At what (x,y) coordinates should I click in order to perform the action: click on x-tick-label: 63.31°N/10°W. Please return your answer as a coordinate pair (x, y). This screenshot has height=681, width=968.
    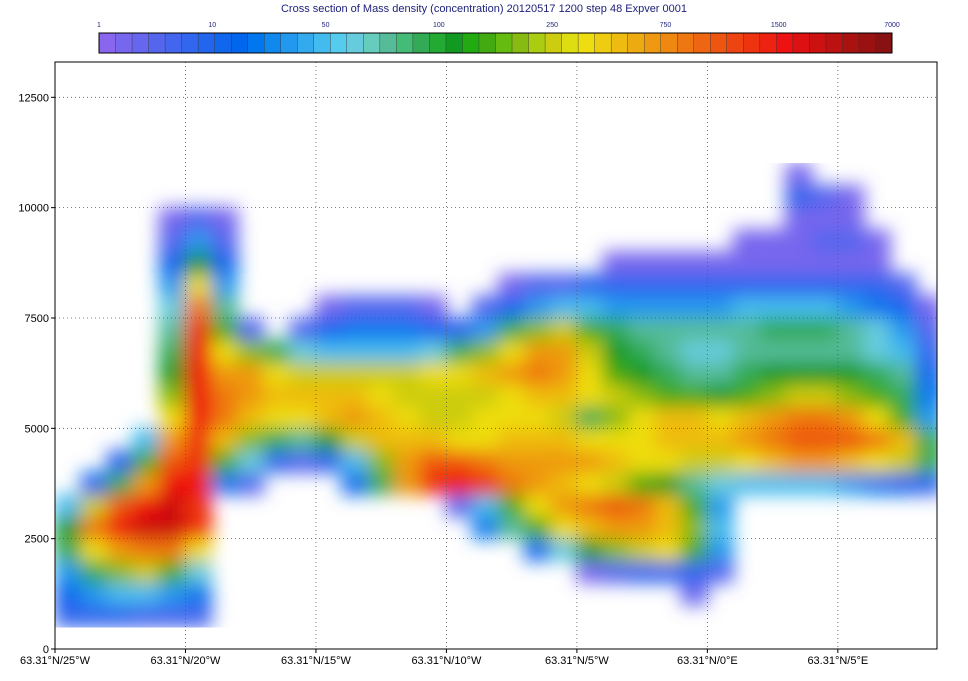
    Looking at the image, I should click on (446, 661).